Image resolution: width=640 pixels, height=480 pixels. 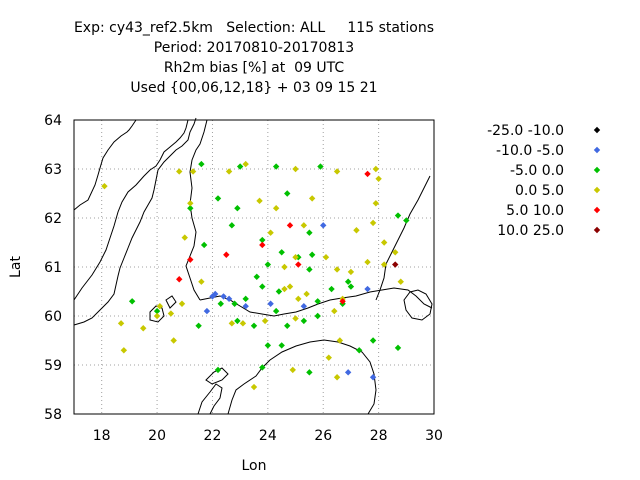 What do you see at coordinates (53, 219) in the screenshot?
I see `y-tick-label: 62` at bounding box center [53, 219].